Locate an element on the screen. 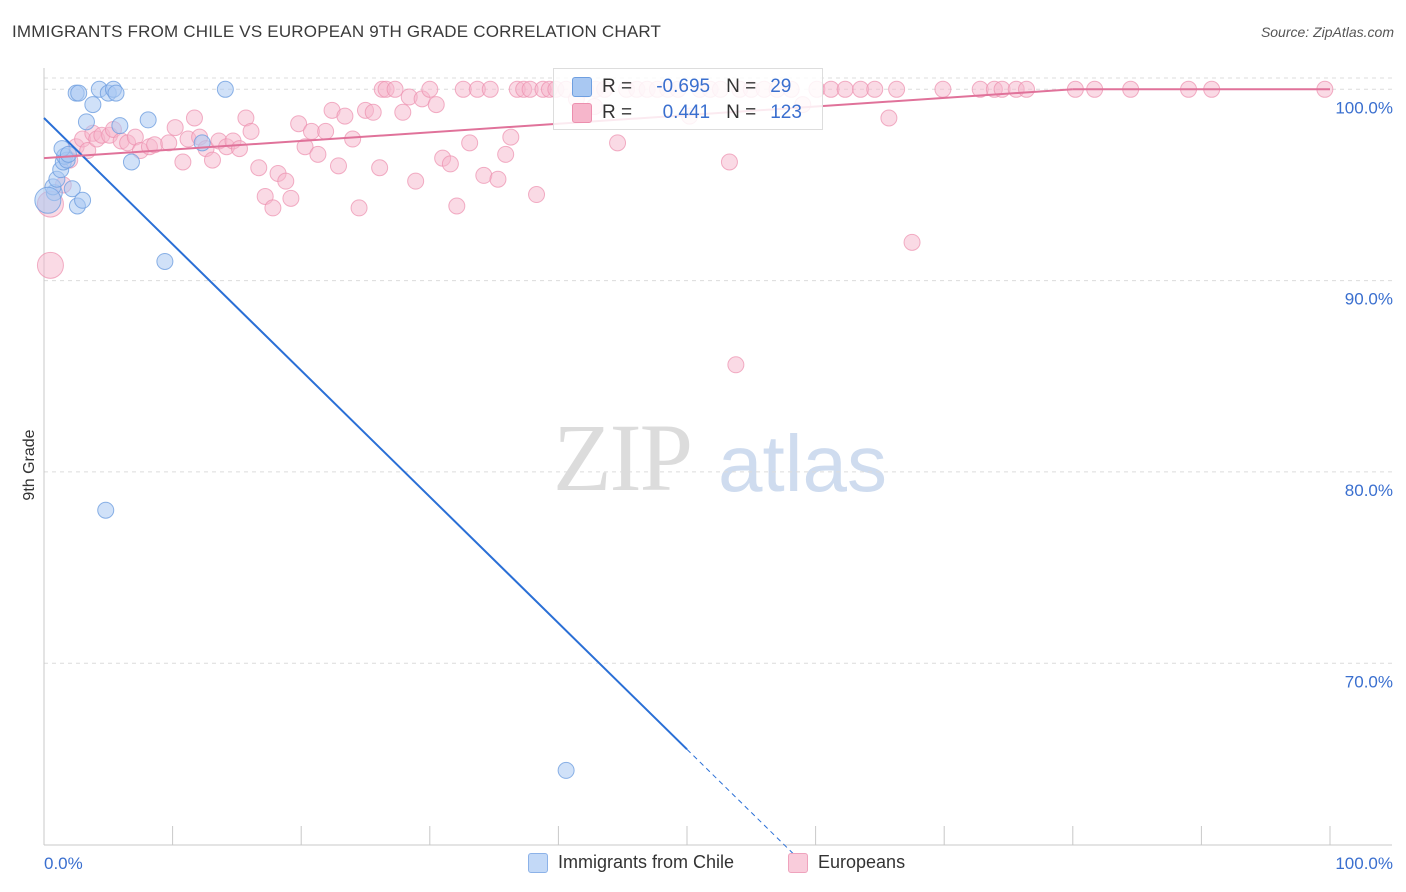  chile-trend-extension is located at coordinates (740, 801).